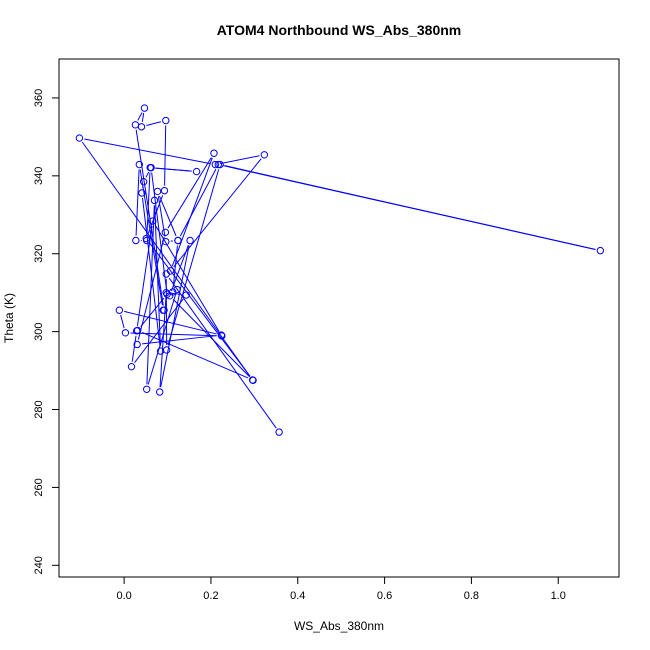 The width and height of the screenshot is (650, 650). I want to click on x-tick-label: 0.0, so click(123, 596).